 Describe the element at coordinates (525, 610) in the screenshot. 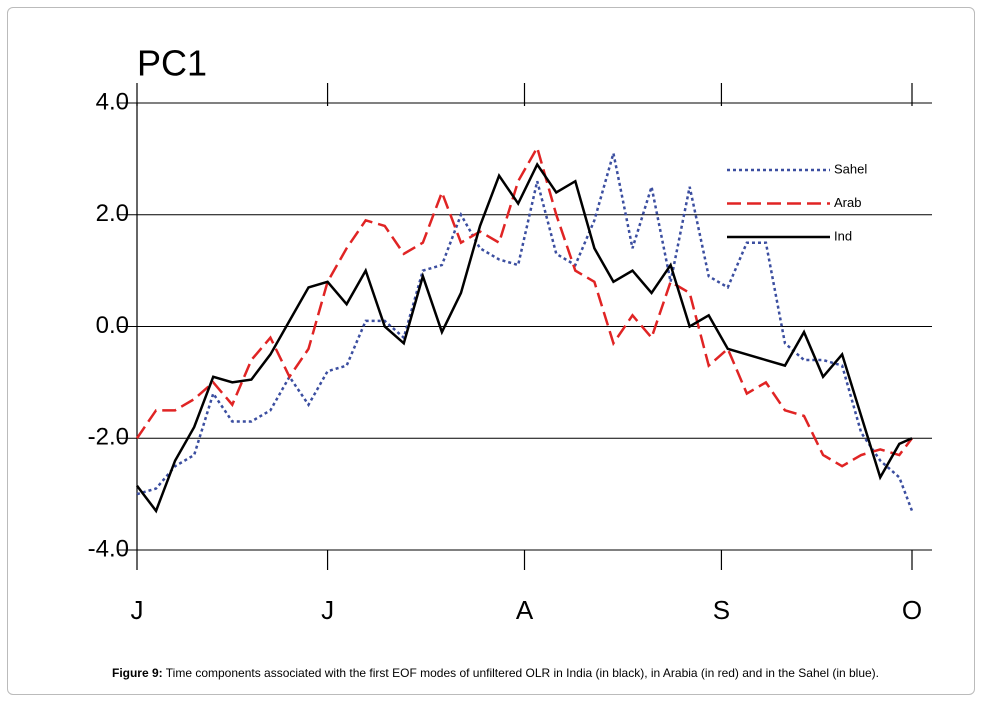

I see `x-tick-label: A` at that location.